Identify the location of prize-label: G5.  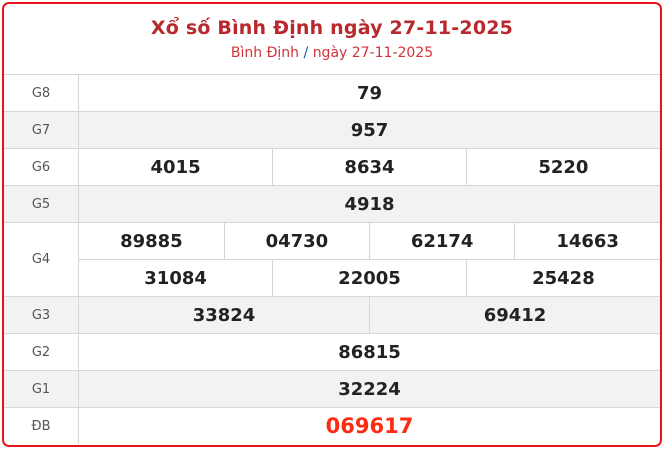
(41, 204).